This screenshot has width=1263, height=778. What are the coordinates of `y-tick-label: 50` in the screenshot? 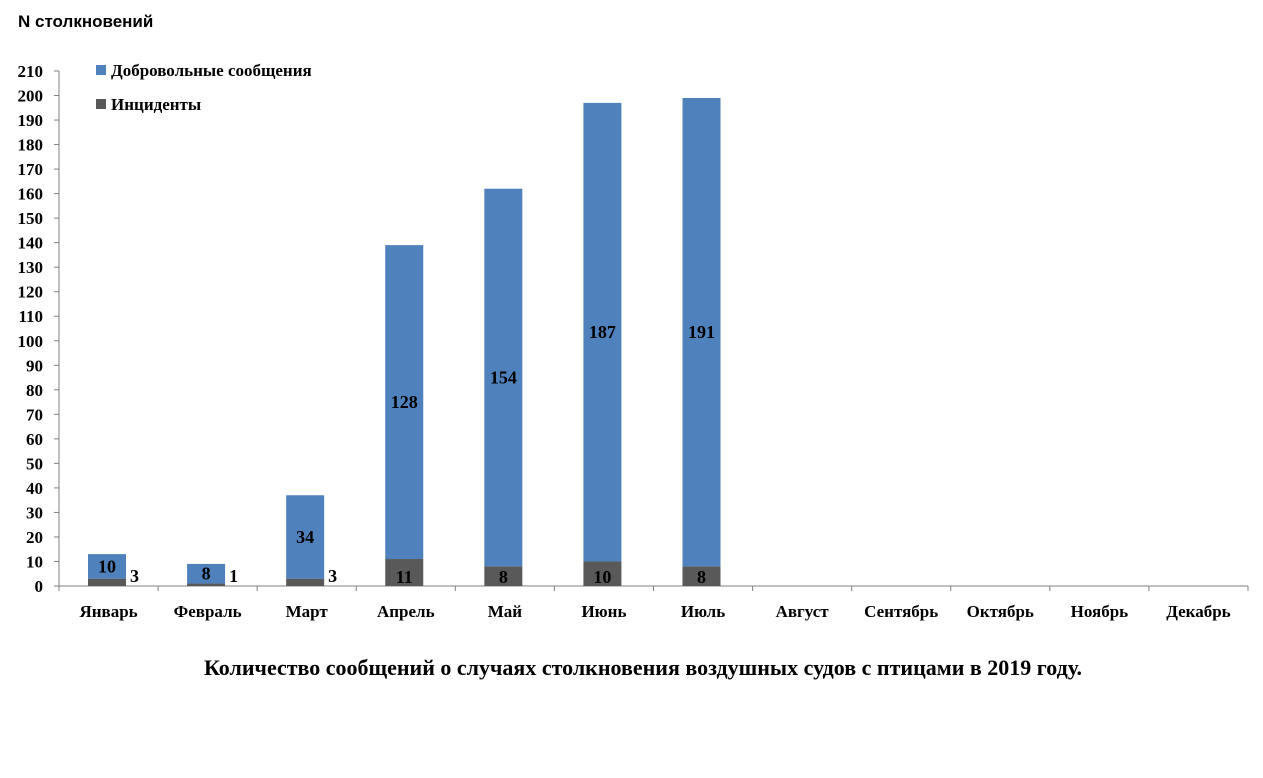 It's located at (34, 463).